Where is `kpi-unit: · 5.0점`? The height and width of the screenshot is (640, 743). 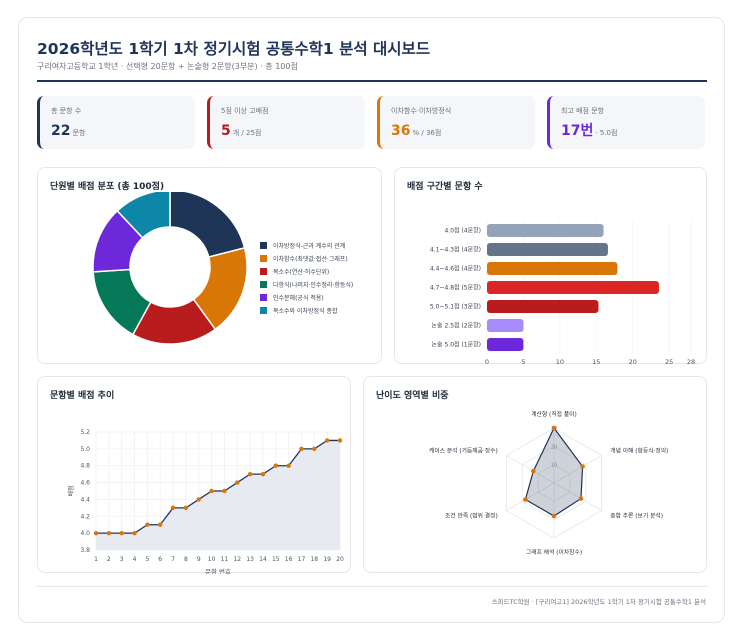 kpi-unit: · 5.0점 is located at coordinates (606, 133).